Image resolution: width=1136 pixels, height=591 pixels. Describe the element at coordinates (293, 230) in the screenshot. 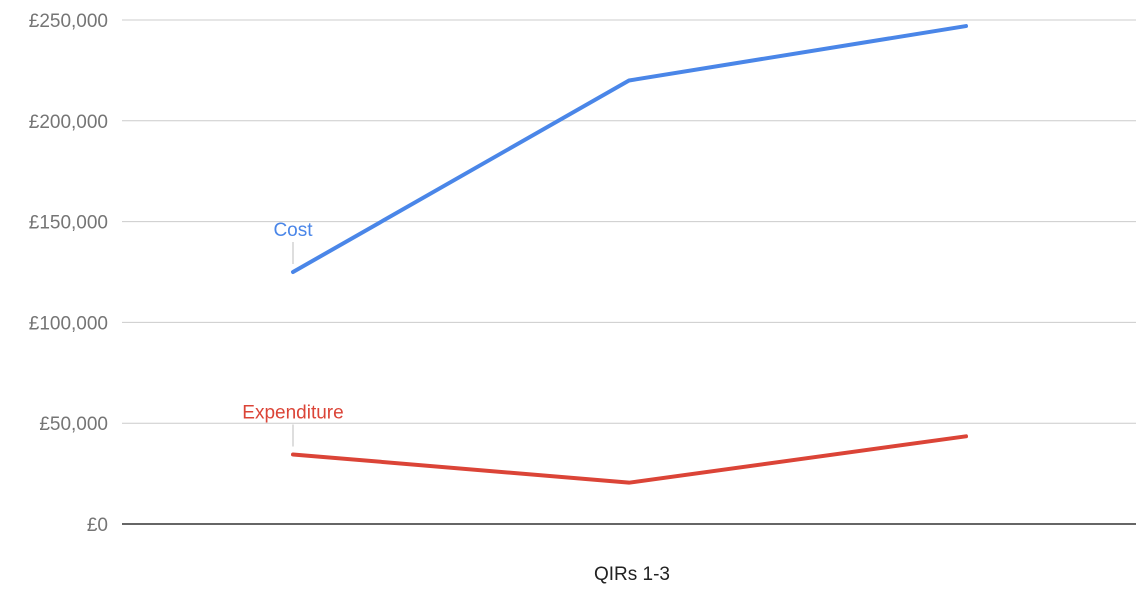

I see `series-label-cost: Cost` at that location.